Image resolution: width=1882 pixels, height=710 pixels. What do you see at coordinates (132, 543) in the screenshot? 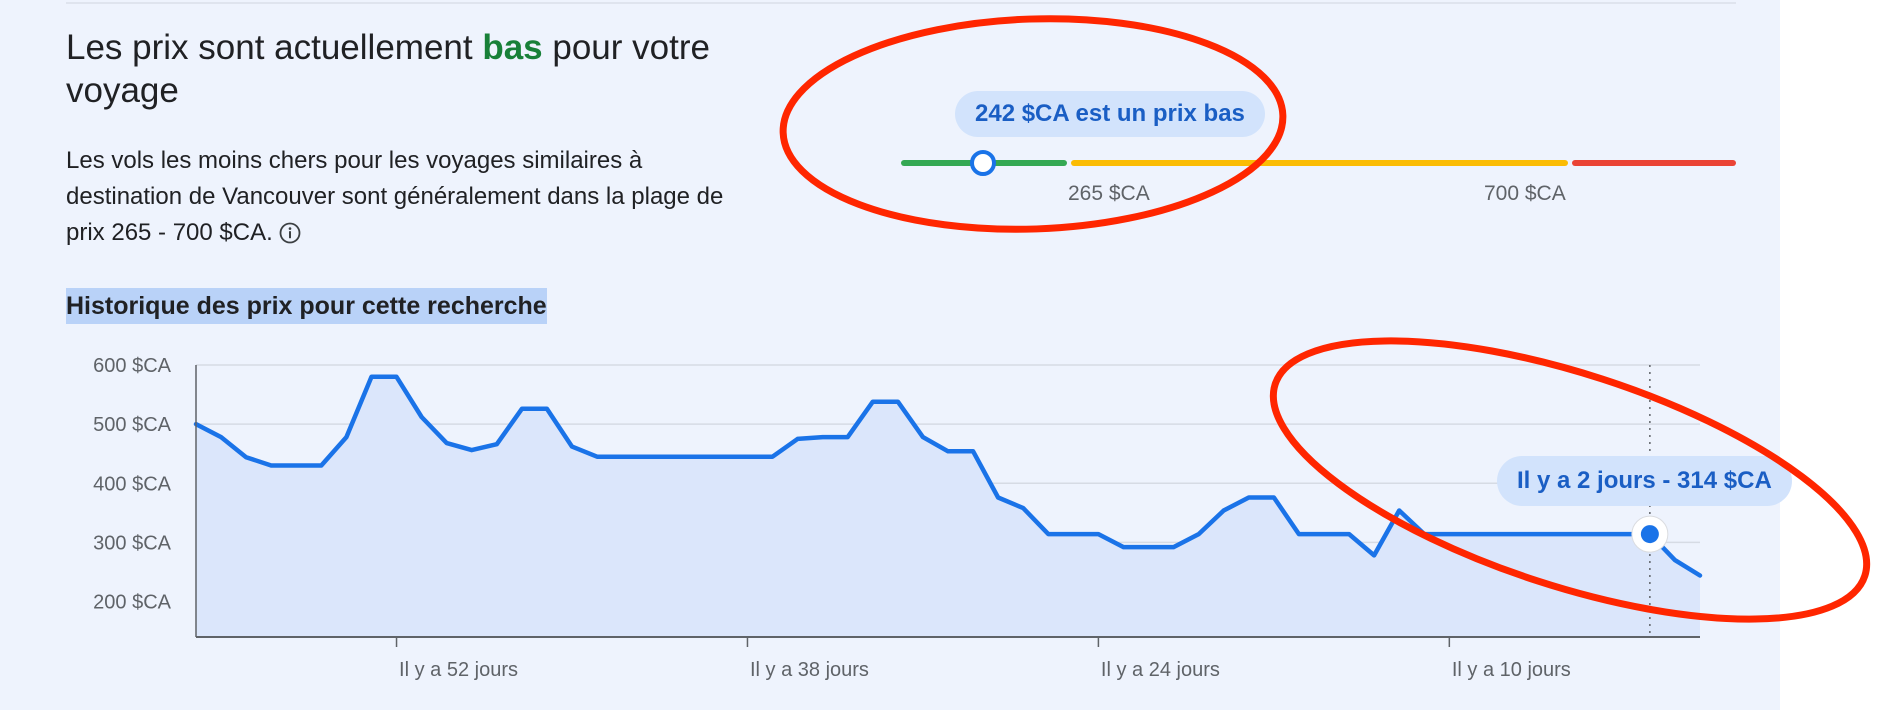
I see `y-tick-label: 300 $CA` at bounding box center [132, 543].